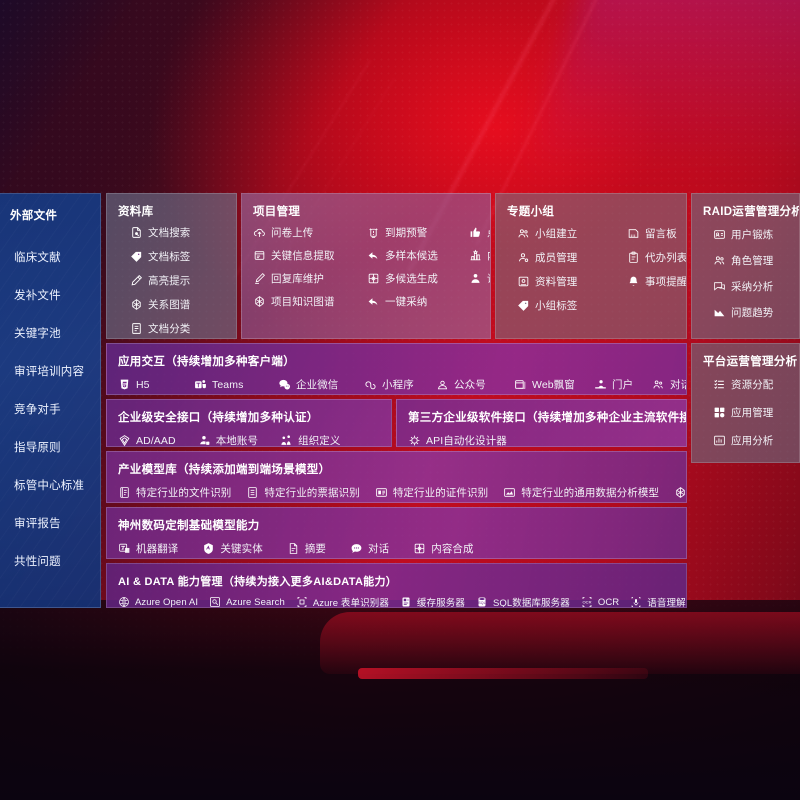 Image resolution: width=800 pixels, height=800 pixels. Describe the element at coordinates (623, 384) in the screenshot. I see `interact-item-6: 门户` at that location.